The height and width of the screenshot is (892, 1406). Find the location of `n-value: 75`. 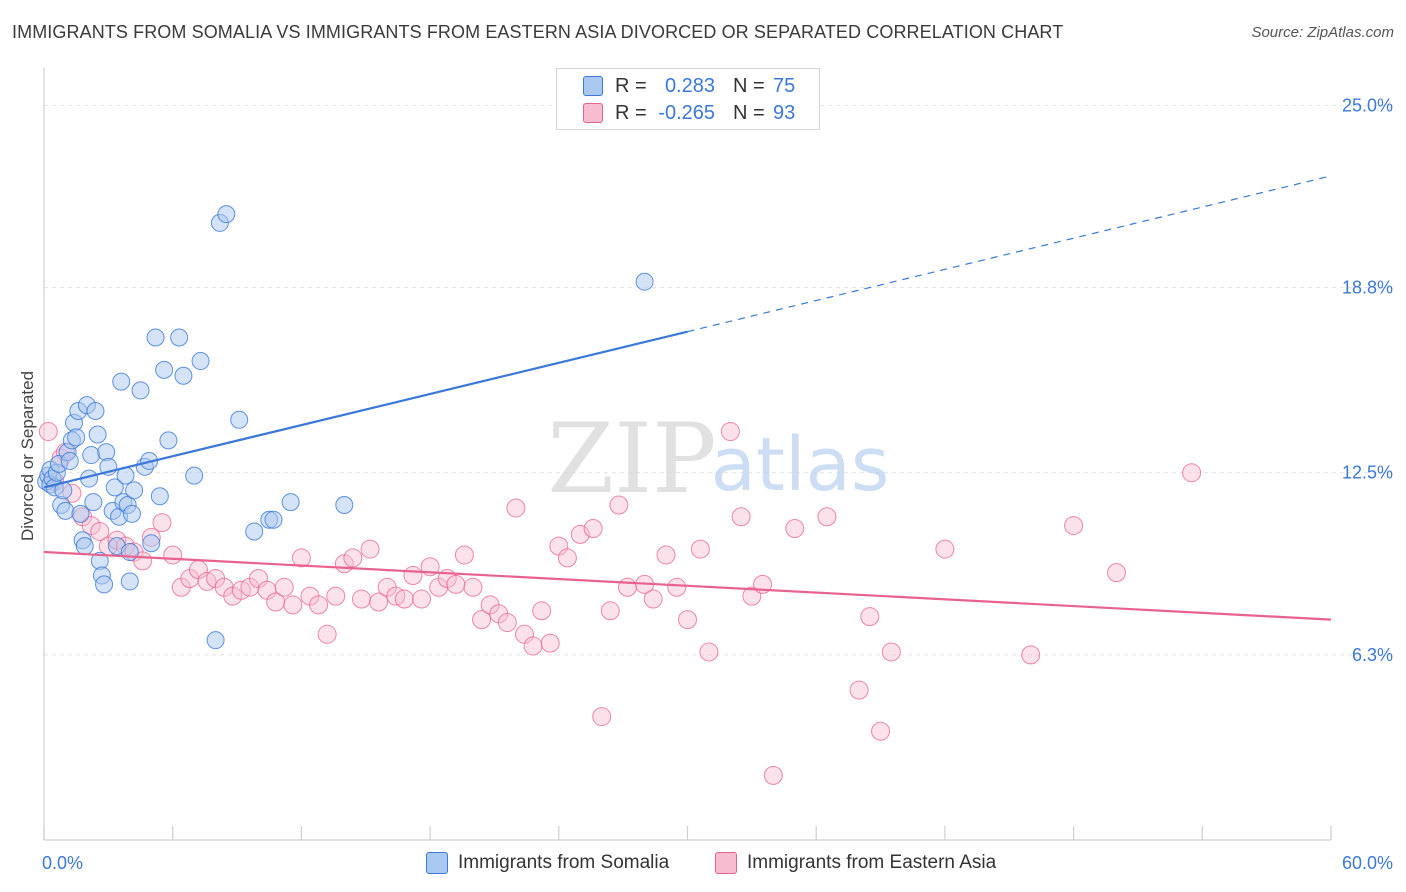

n-value: 75 is located at coordinates (784, 85).